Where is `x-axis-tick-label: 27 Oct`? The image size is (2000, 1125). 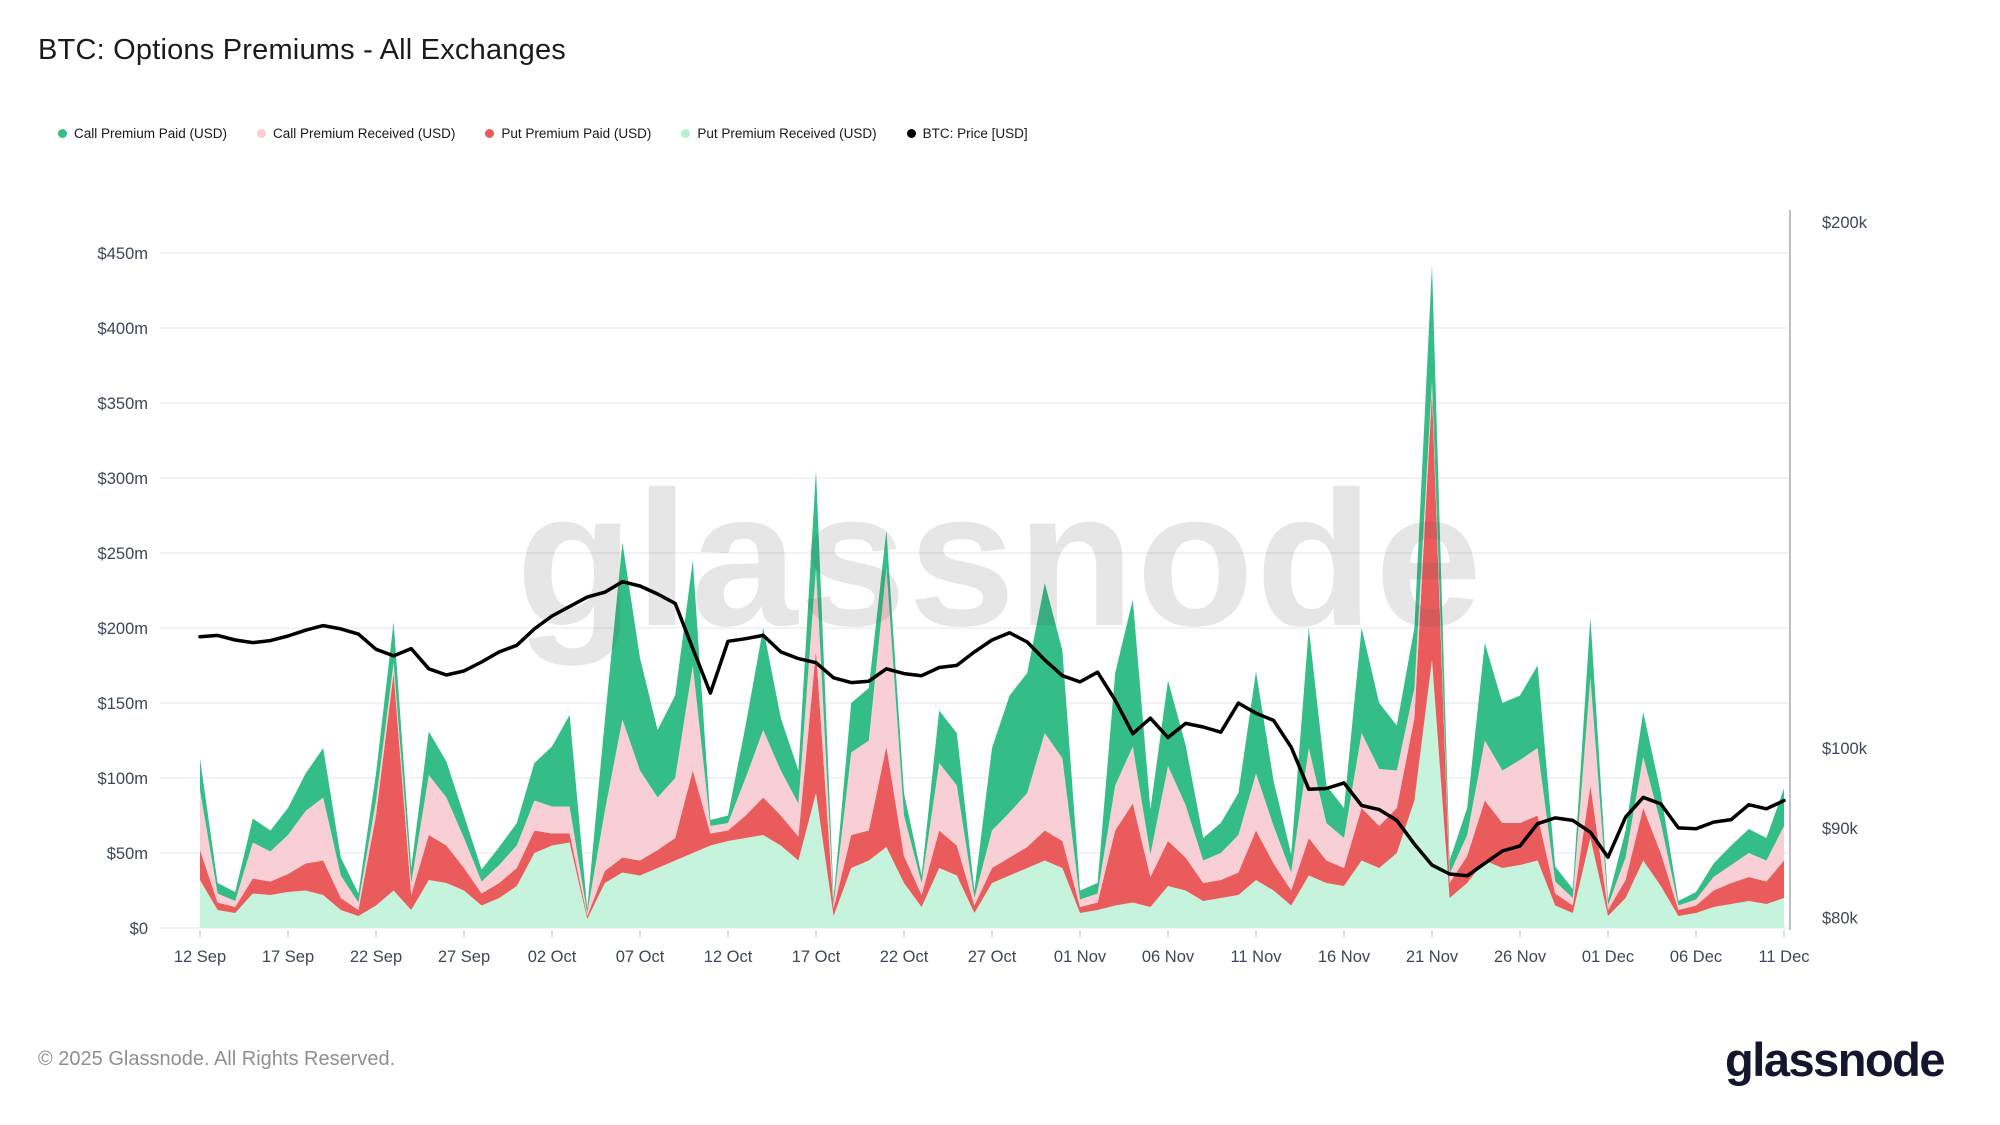 x-axis-tick-label: 27 Oct is located at coordinates (992, 957).